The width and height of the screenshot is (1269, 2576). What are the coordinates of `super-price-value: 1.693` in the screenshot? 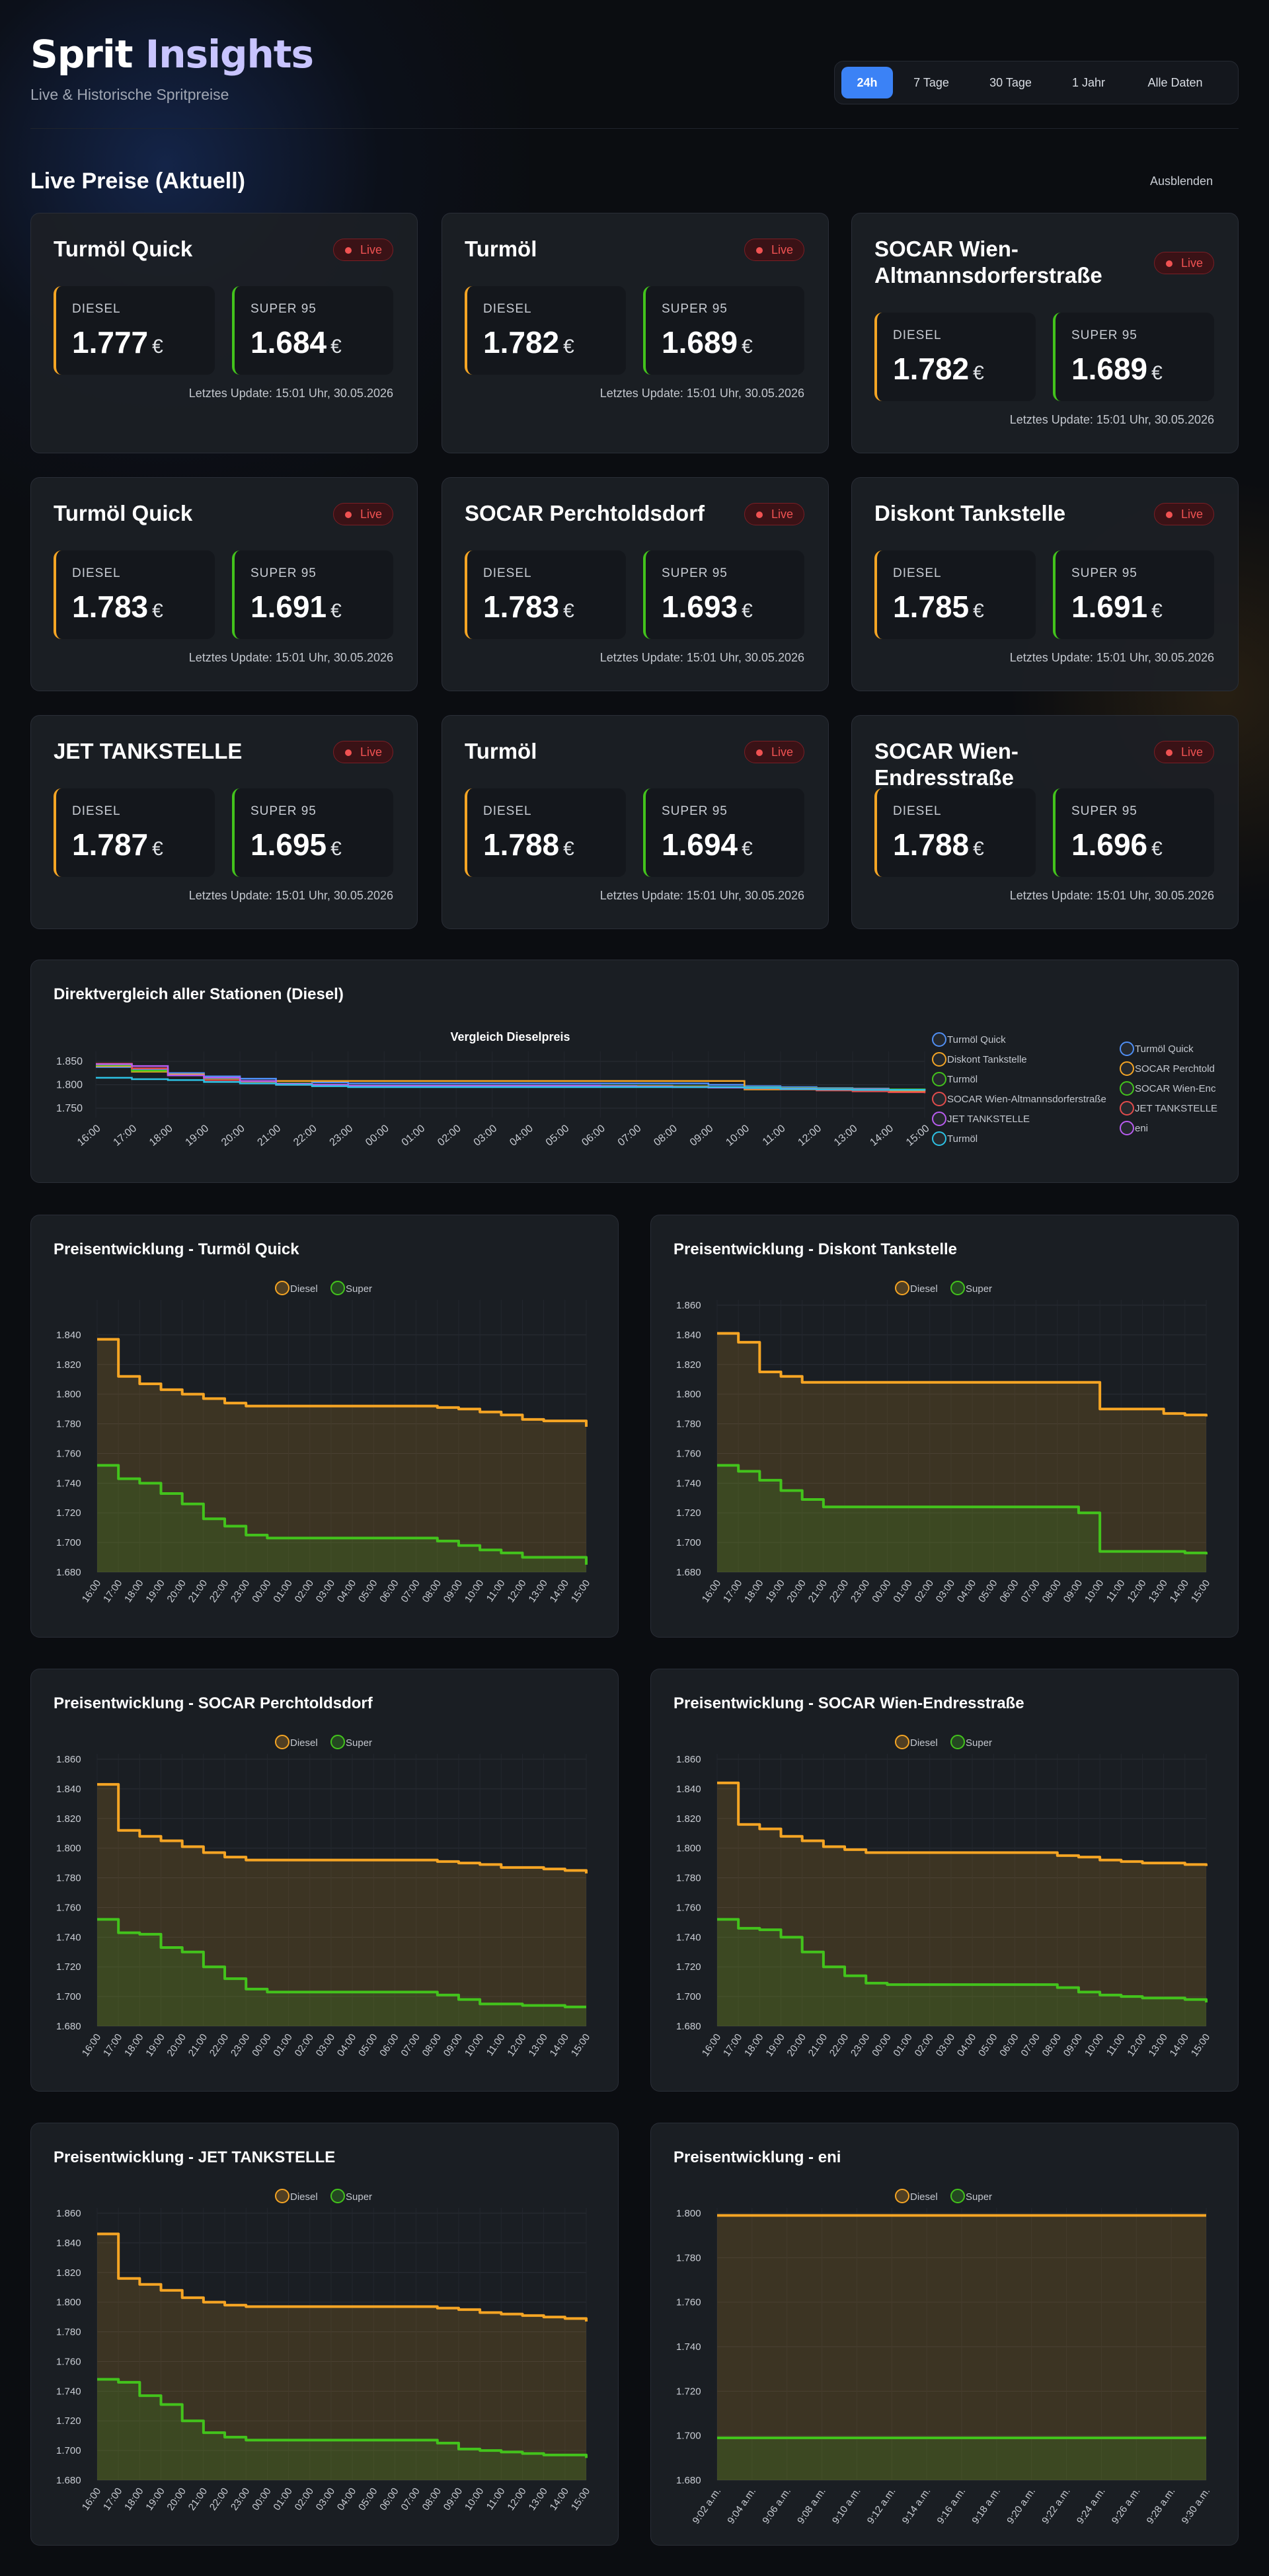 It's located at (700, 606).